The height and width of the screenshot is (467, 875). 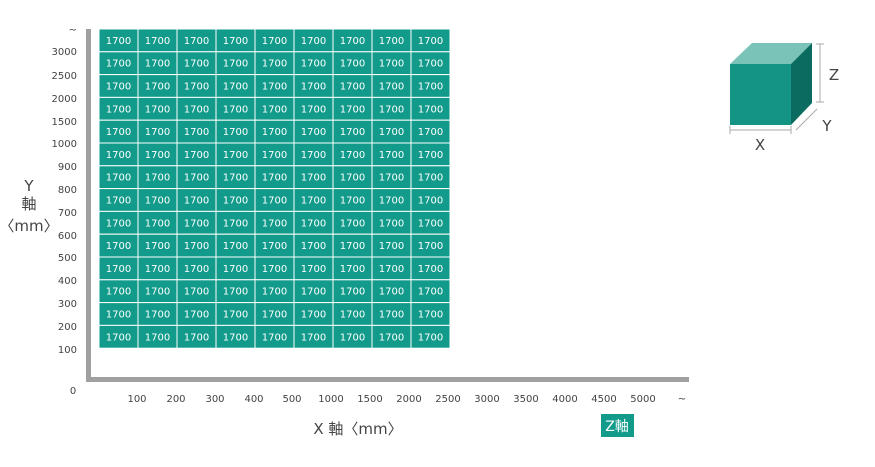 What do you see at coordinates (64, 122) in the screenshot?
I see `y-tick-label: 1500` at bounding box center [64, 122].